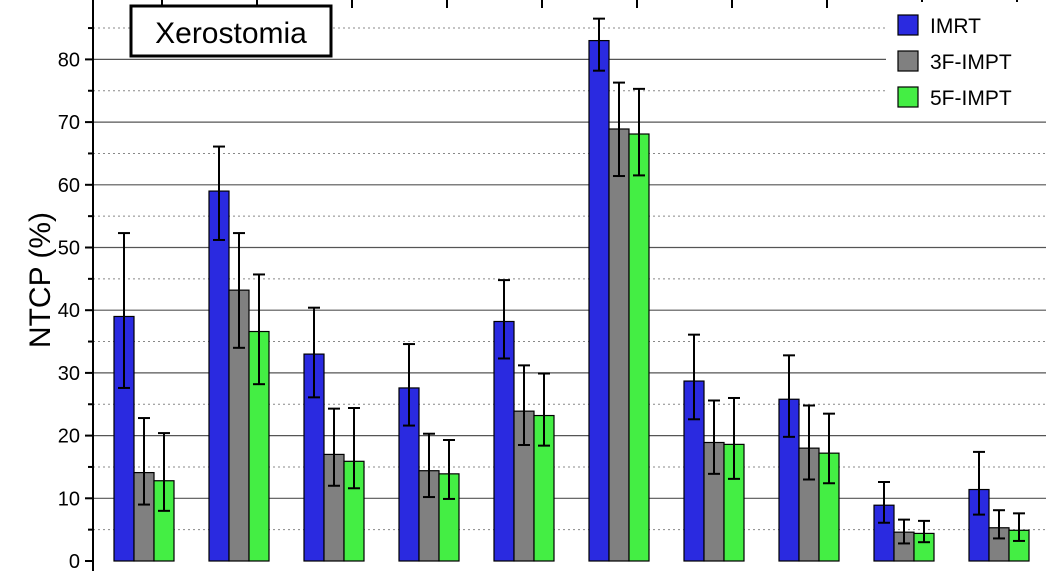 This screenshot has height=571, width=1046. I want to click on y-tick-label: 70, so click(69, 123).